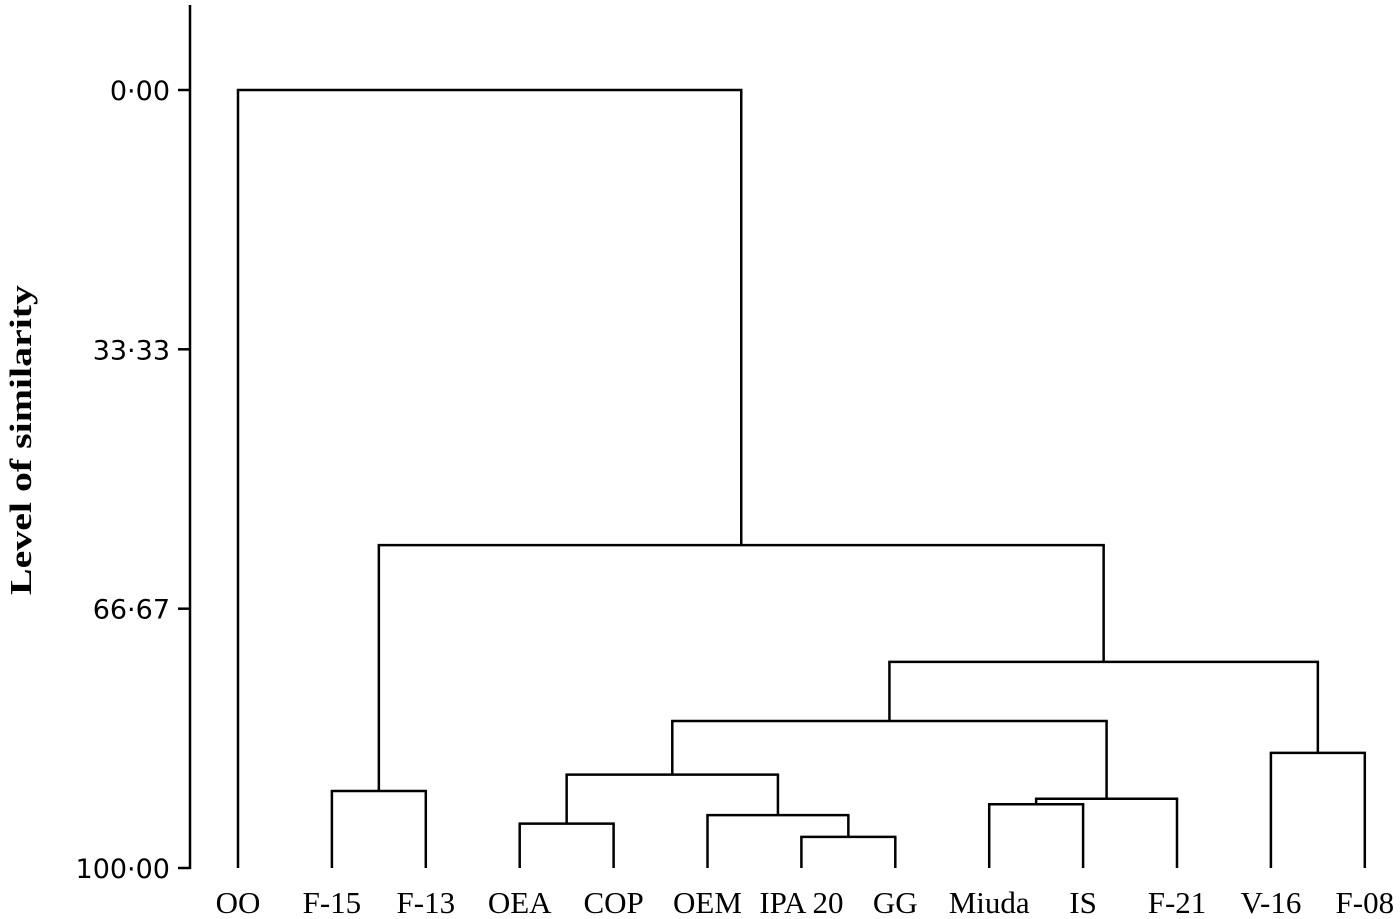  I want to click on leaf-label: V-16, so click(1270, 902).